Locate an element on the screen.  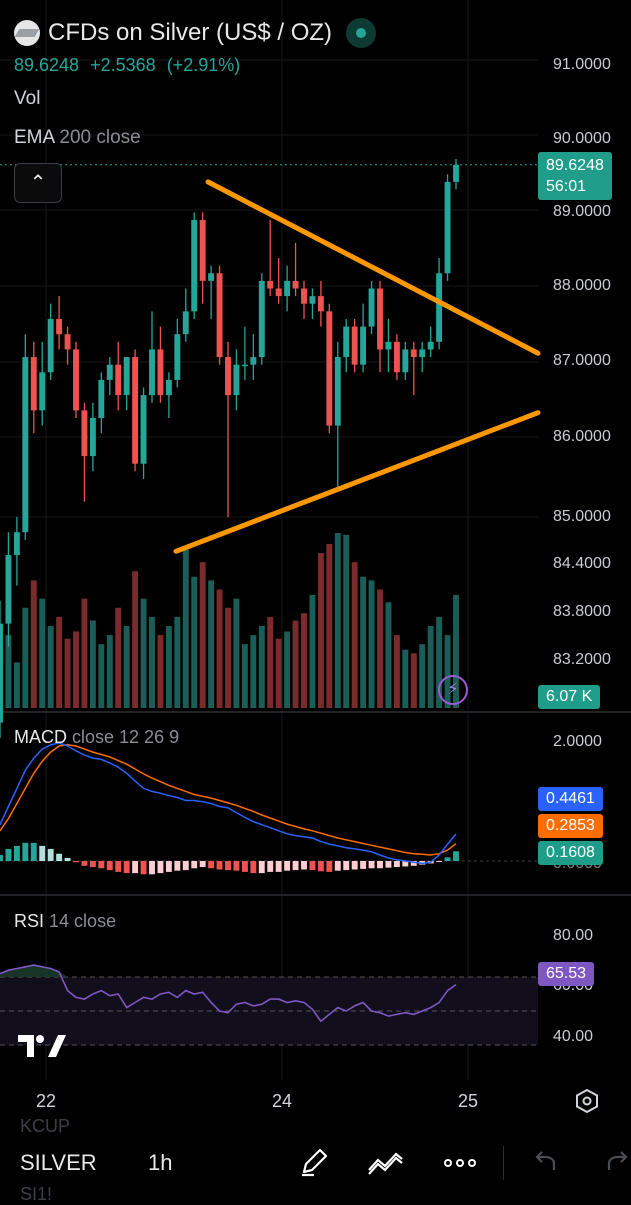
price-axis-label: 83.8000 is located at coordinates (582, 611).